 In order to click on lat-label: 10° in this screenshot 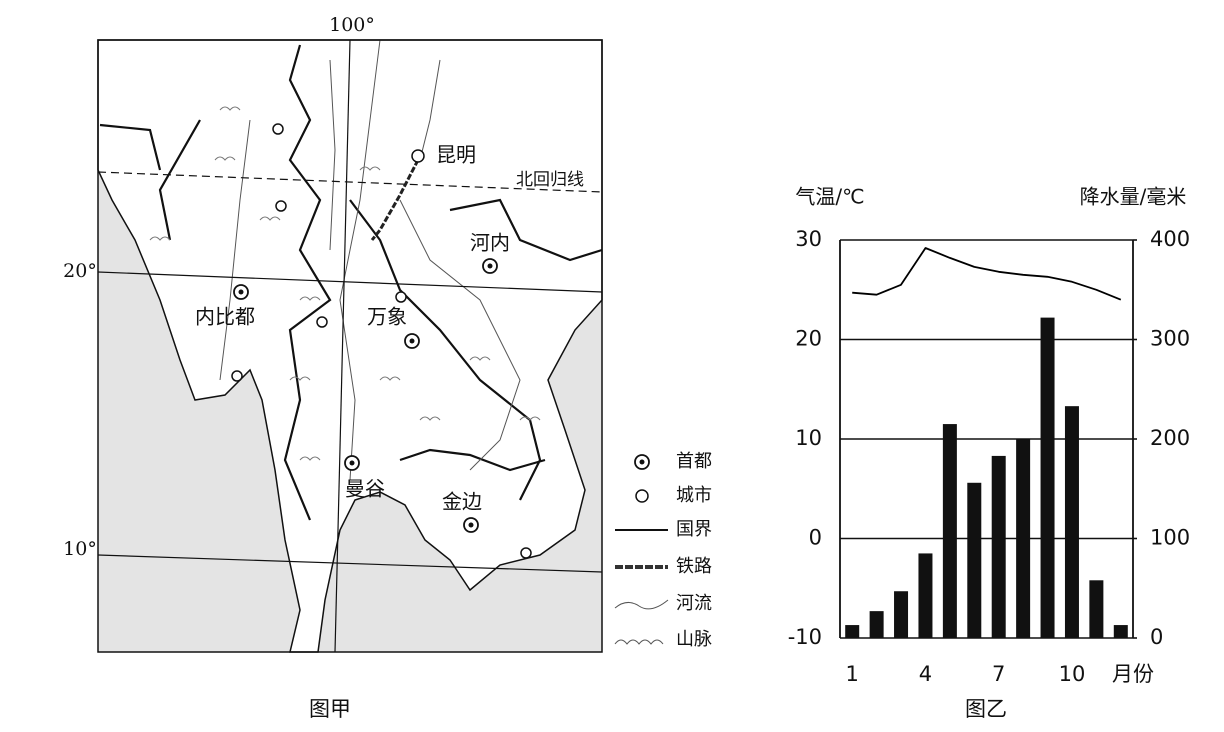, I will do `click(80, 549)`.